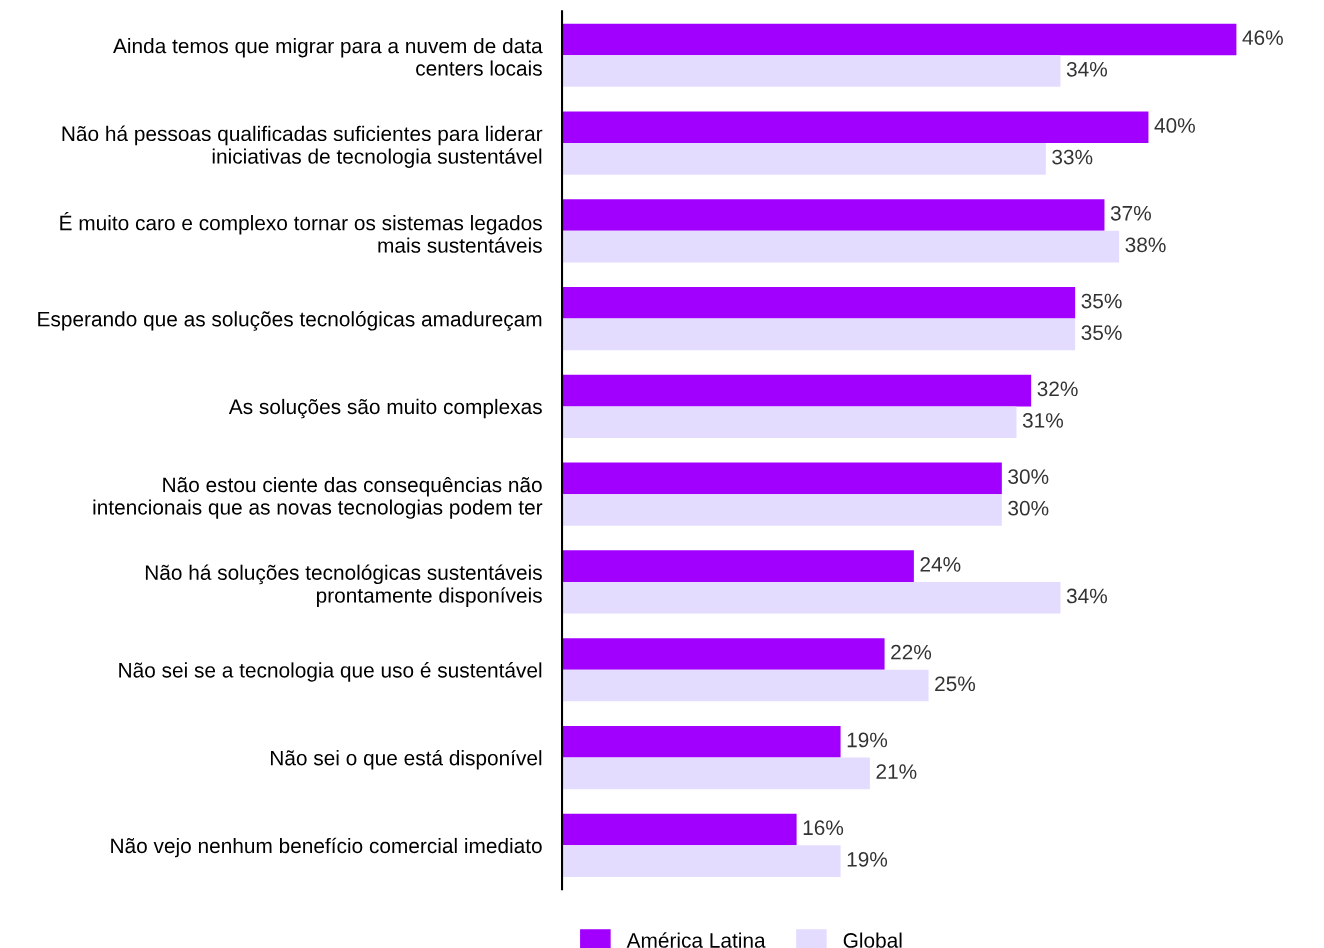  I want to click on data-label: 40%, so click(1174, 125).